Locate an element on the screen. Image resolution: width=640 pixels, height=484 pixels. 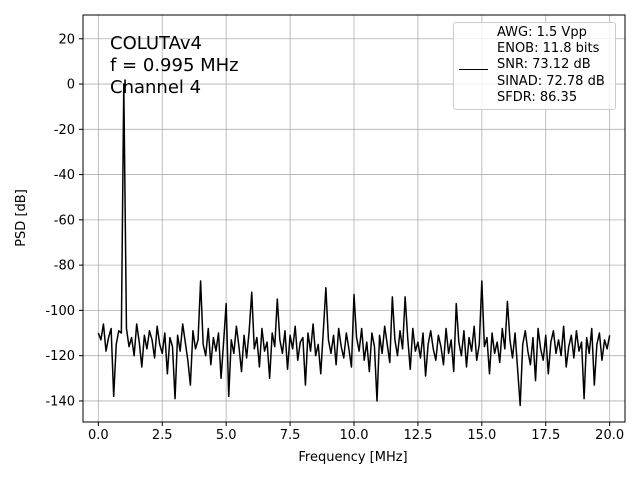
x-axis-label: Frequency [MHz] is located at coordinates (352, 457).